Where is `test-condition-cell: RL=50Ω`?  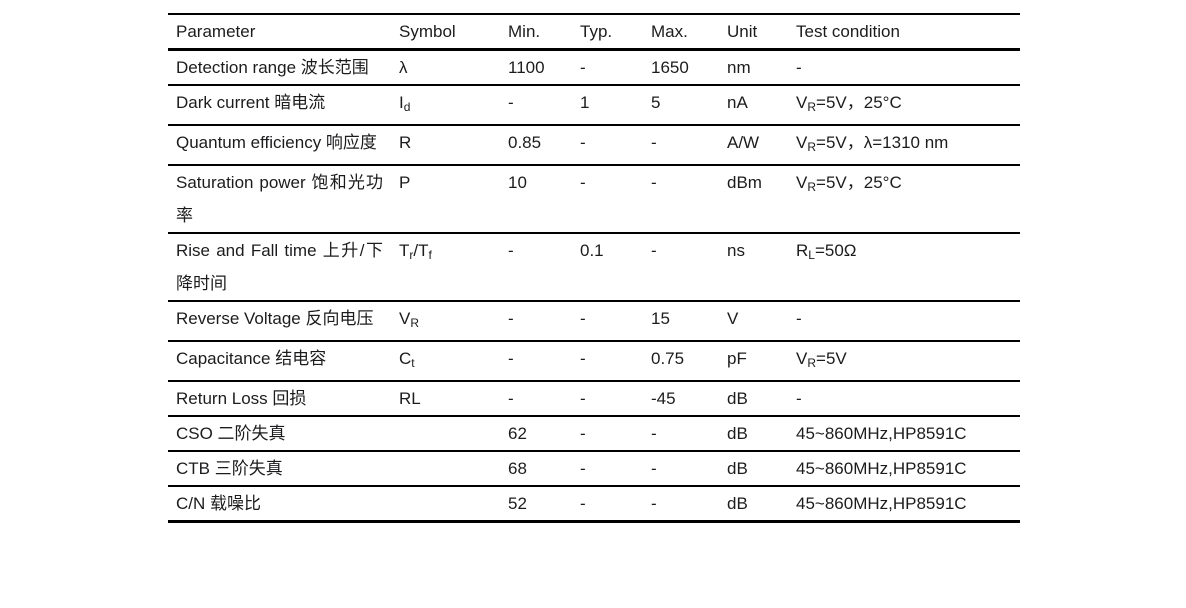
test-condition-cell: RL=50Ω is located at coordinates (904, 267).